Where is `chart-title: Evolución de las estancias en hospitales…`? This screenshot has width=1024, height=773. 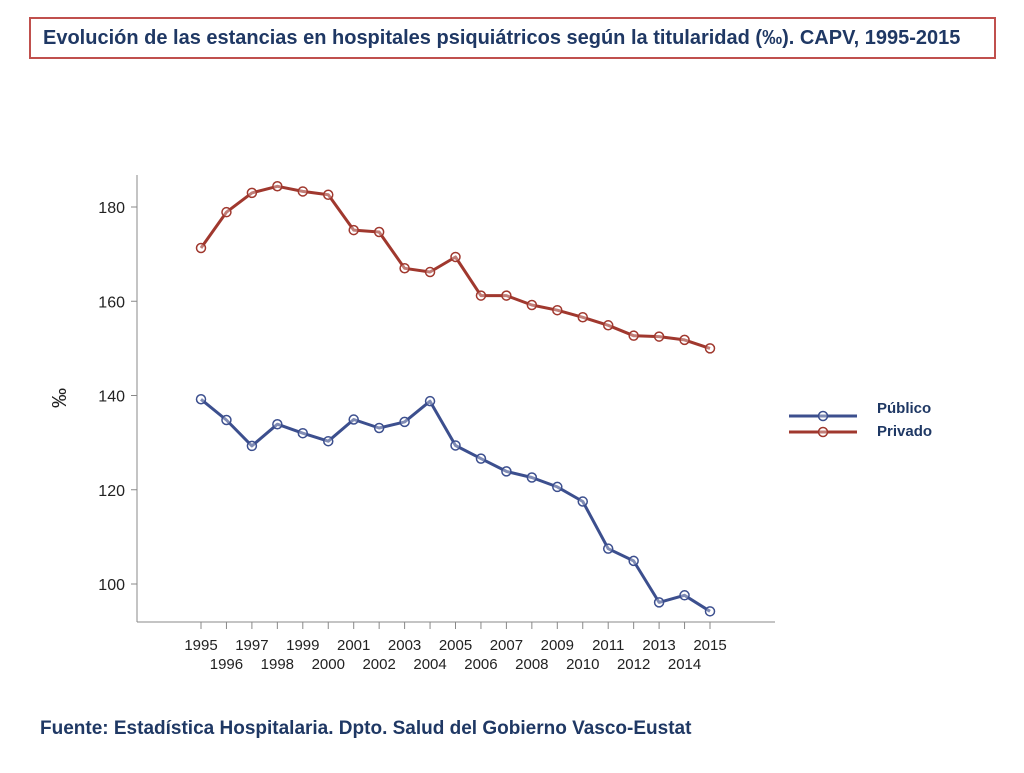 chart-title: Evolución de las estancias en hospitales… is located at coordinates (502, 37).